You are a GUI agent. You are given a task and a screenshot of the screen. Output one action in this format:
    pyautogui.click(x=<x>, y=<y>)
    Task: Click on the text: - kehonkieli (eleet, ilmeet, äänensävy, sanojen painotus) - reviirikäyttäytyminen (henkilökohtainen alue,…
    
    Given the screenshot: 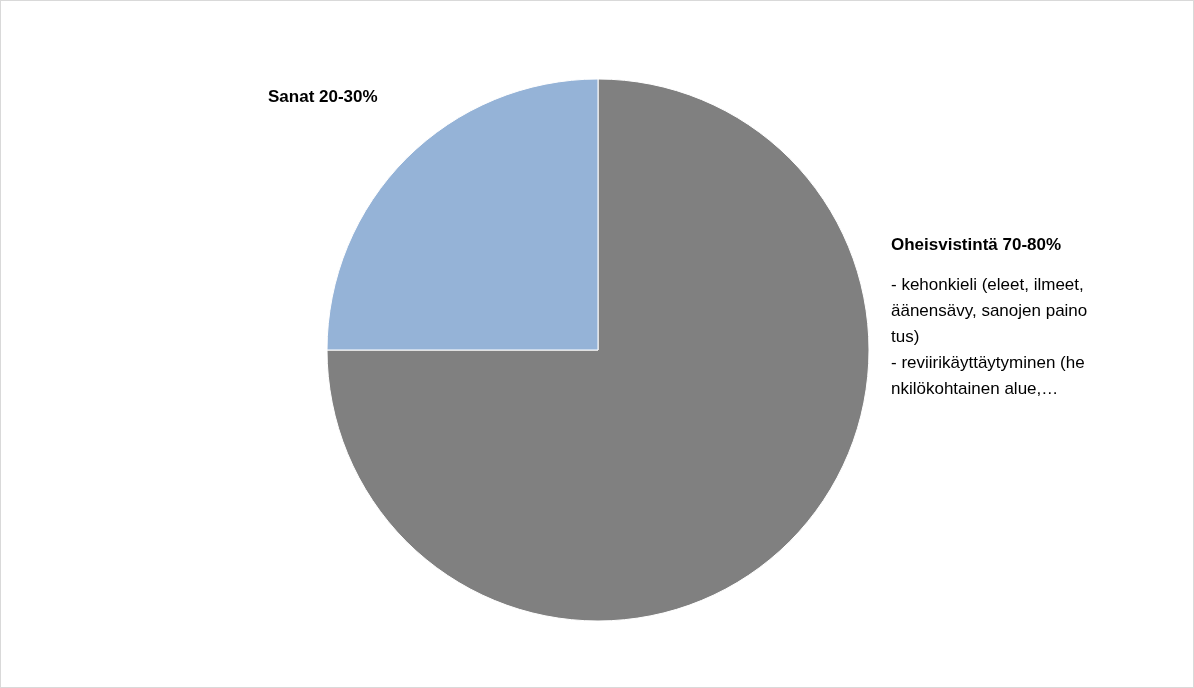 What is the action you would take?
    pyautogui.click(x=990, y=337)
    